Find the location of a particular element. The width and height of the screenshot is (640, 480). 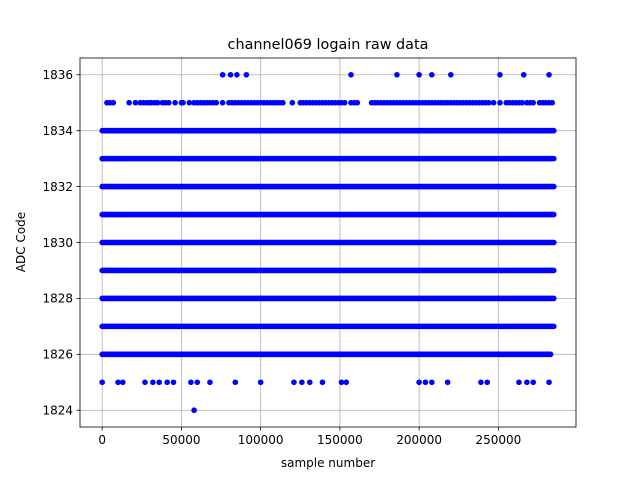

x-tick-label: 250000 is located at coordinates (498, 440).